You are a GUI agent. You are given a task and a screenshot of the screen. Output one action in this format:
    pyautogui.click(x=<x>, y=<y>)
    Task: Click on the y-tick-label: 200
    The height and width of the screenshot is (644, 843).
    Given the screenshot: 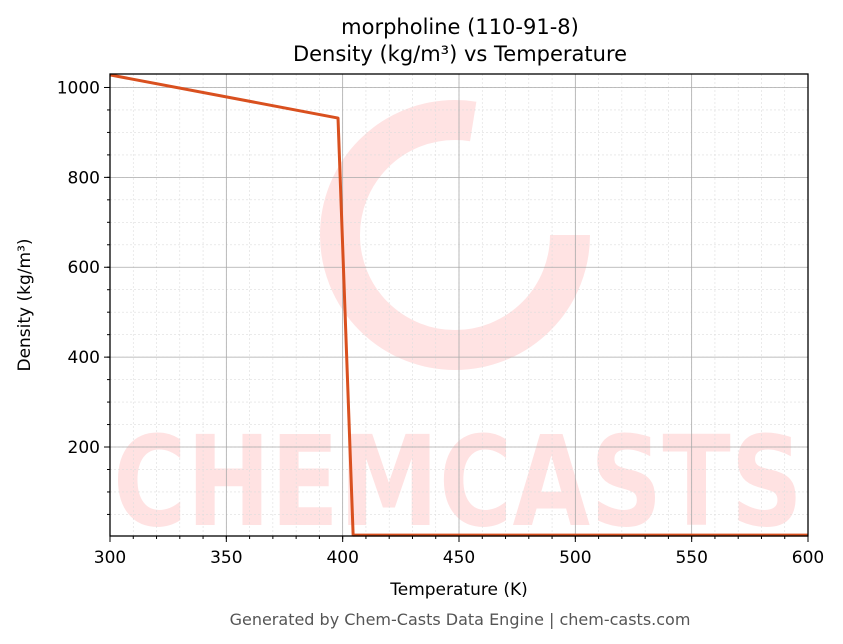 What is the action you would take?
    pyautogui.click(x=84, y=448)
    